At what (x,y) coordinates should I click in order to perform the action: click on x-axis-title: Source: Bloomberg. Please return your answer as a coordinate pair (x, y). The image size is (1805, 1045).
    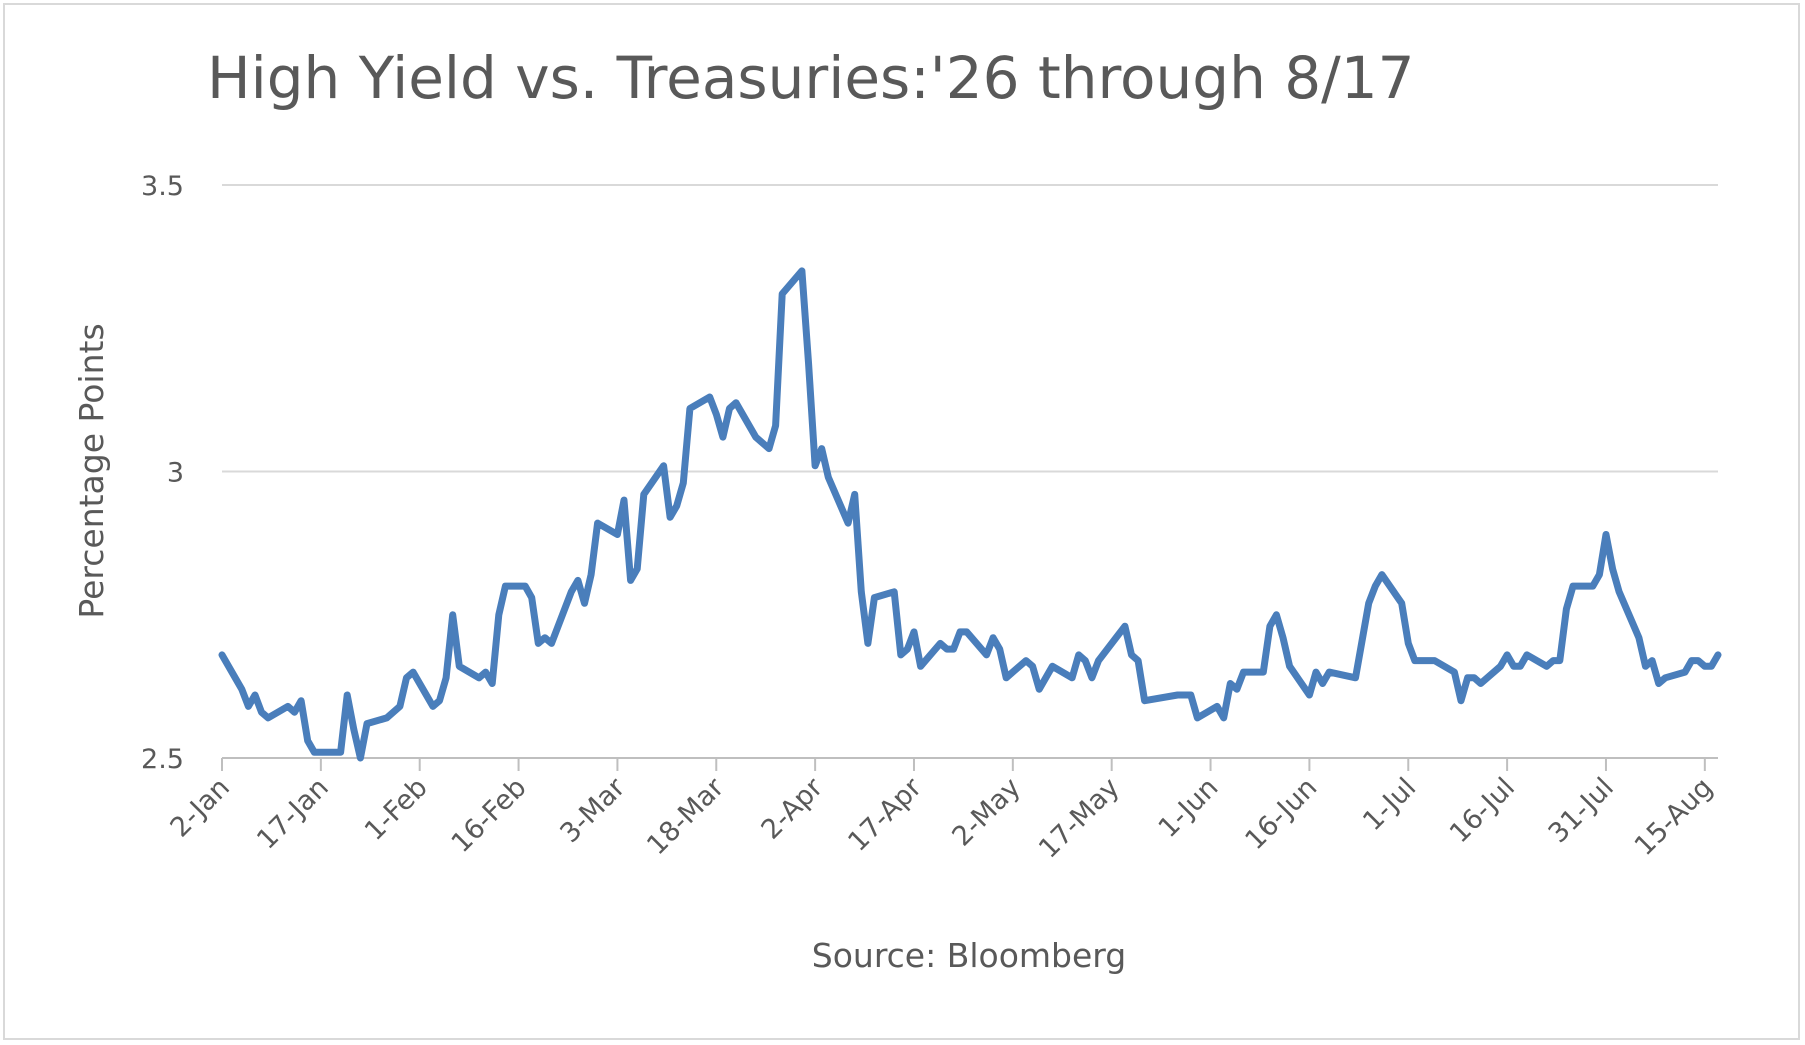
    Looking at the image, I should click on (969, 955).